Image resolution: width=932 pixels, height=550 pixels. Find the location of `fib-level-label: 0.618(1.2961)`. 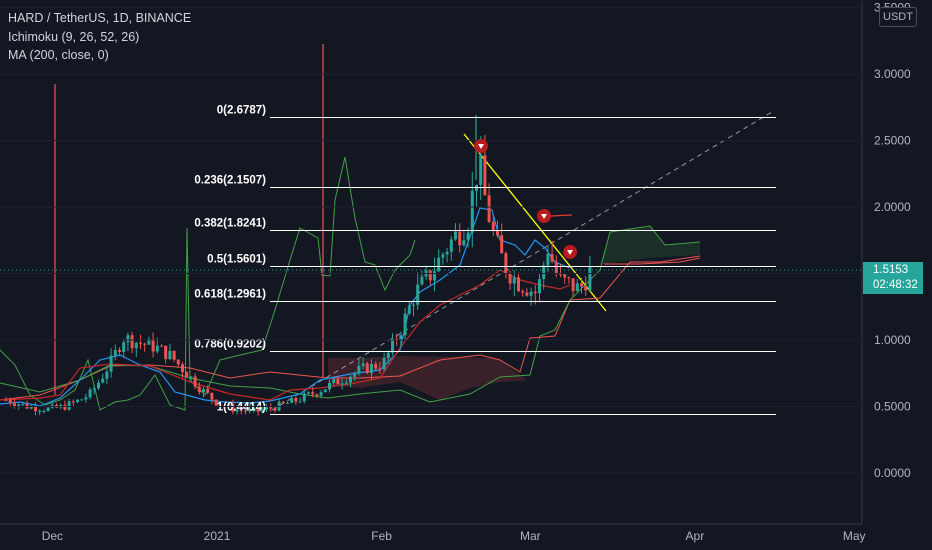

fib-level-label: 0.618(1.2961) is located at coordinates (230, 295).